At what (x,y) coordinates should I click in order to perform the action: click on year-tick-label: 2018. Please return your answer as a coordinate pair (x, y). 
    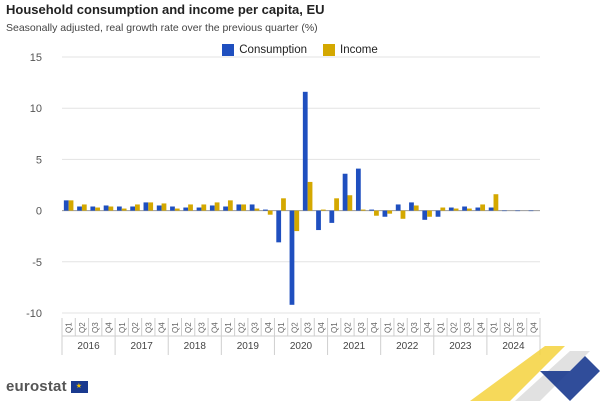
    Looking at the image, I should click on (195, 346).